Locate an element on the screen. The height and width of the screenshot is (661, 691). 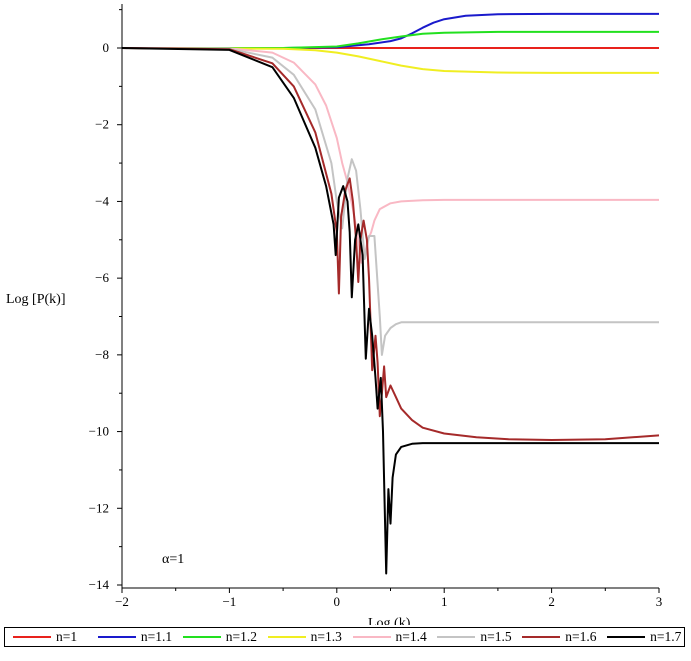
x-tick-label: 1 is located at coordinates (444, 601).